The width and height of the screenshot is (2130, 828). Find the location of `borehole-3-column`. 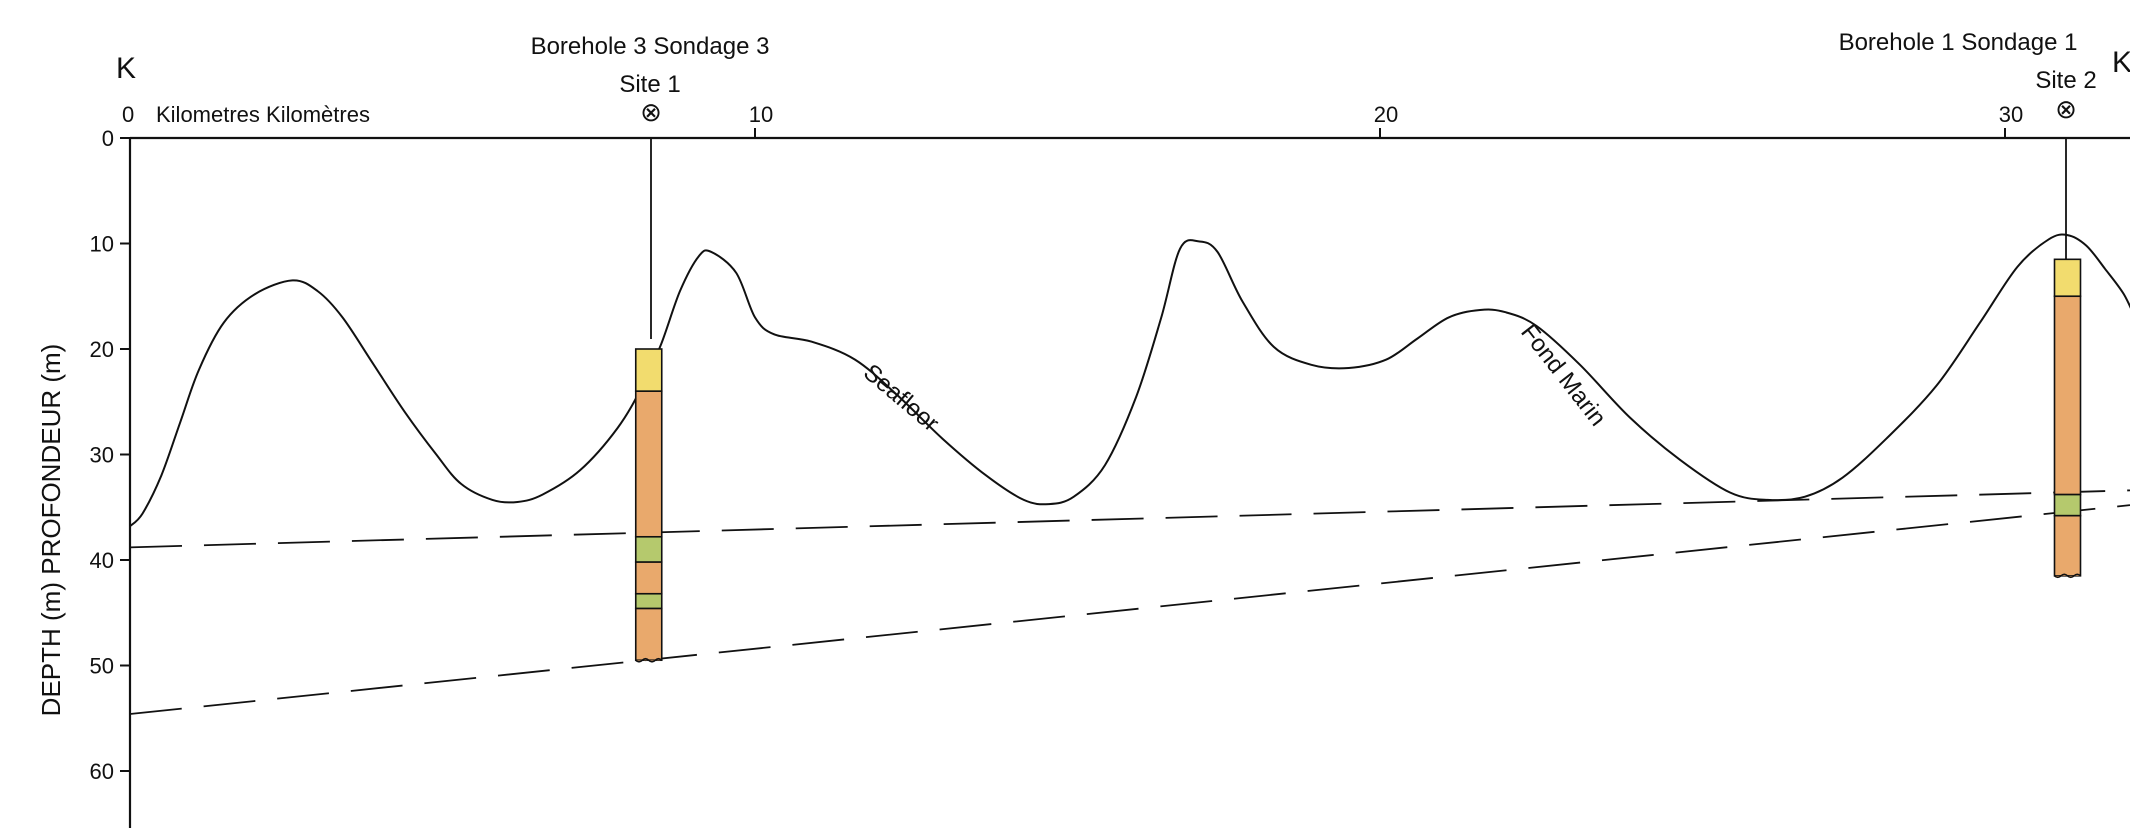

borehole-3-column is located at coordinates (648, 505).